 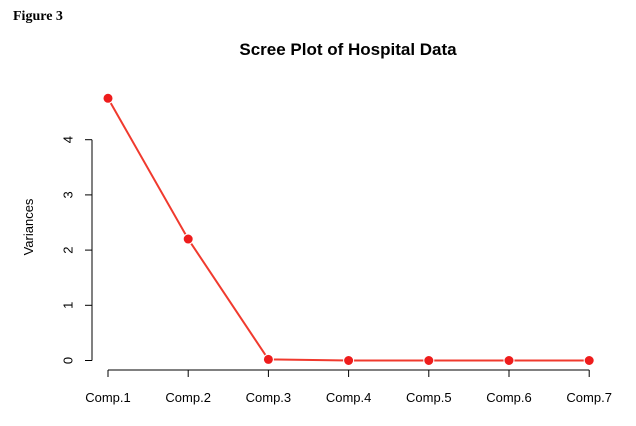 What do you see at coordinates (77, 250) in the screenshot?
I see `y-axis: 0 1 2 3 4` at bounding box center [77, 250].